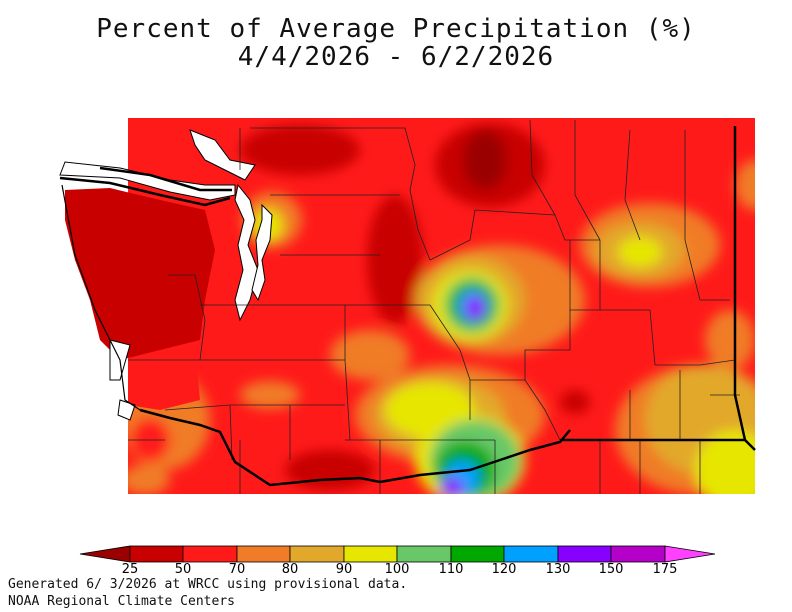  I want to click on legend-tick-150: 150, so click(611, 569).